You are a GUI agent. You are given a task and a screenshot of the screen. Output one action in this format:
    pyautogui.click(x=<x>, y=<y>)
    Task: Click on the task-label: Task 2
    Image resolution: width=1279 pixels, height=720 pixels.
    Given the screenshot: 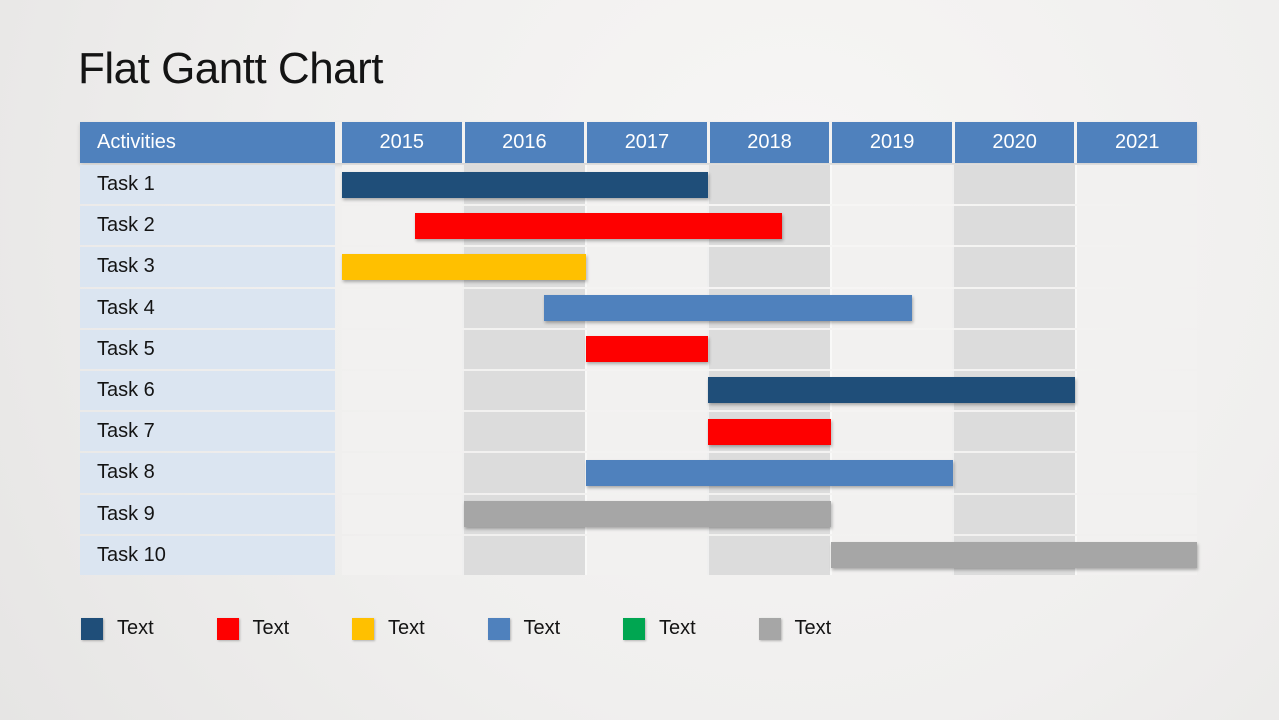 What is the action you would take?
    pyautogui.click(x=207, y=226)
    